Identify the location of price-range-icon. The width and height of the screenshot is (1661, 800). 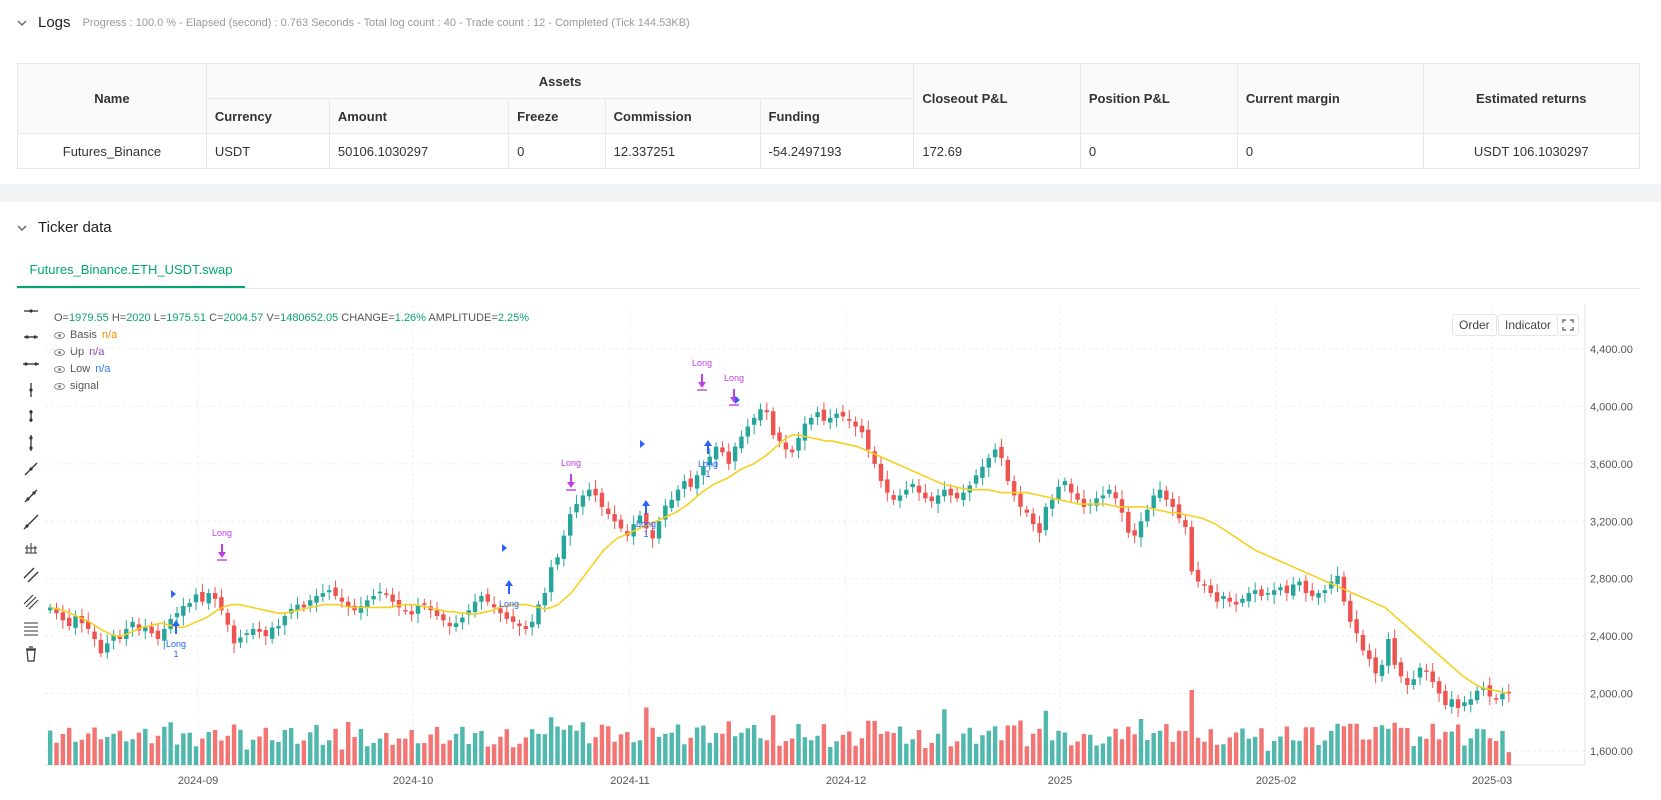
(31, 549).